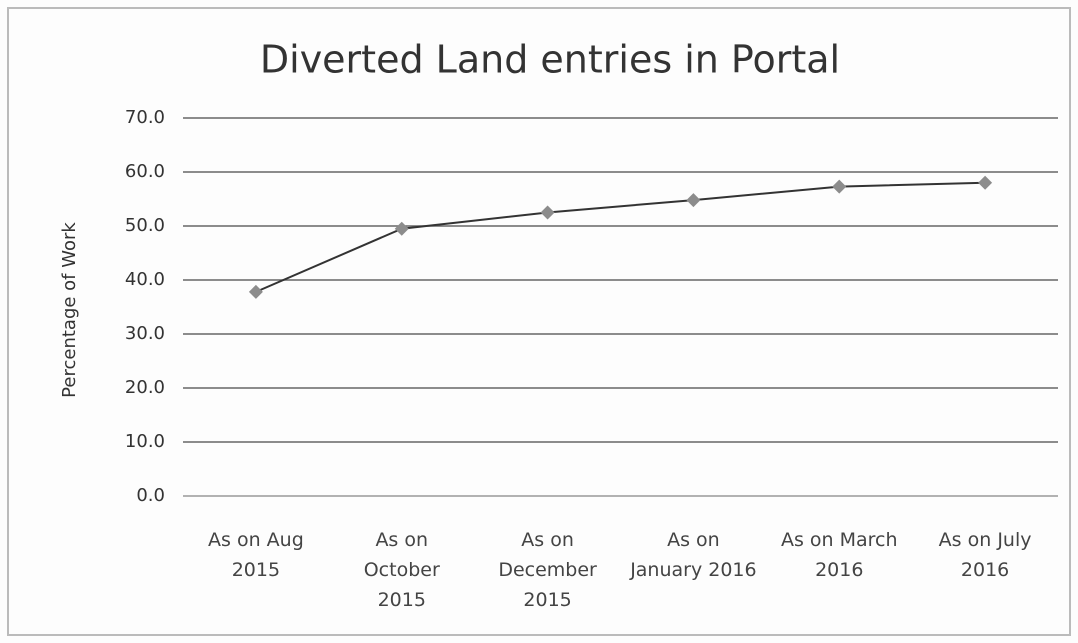 This screenshot has width=1078, height=643. Describe the element at coordinates (69, 310) in the screenshot. I see `y-axis-label: Percentage of Work` at that location.